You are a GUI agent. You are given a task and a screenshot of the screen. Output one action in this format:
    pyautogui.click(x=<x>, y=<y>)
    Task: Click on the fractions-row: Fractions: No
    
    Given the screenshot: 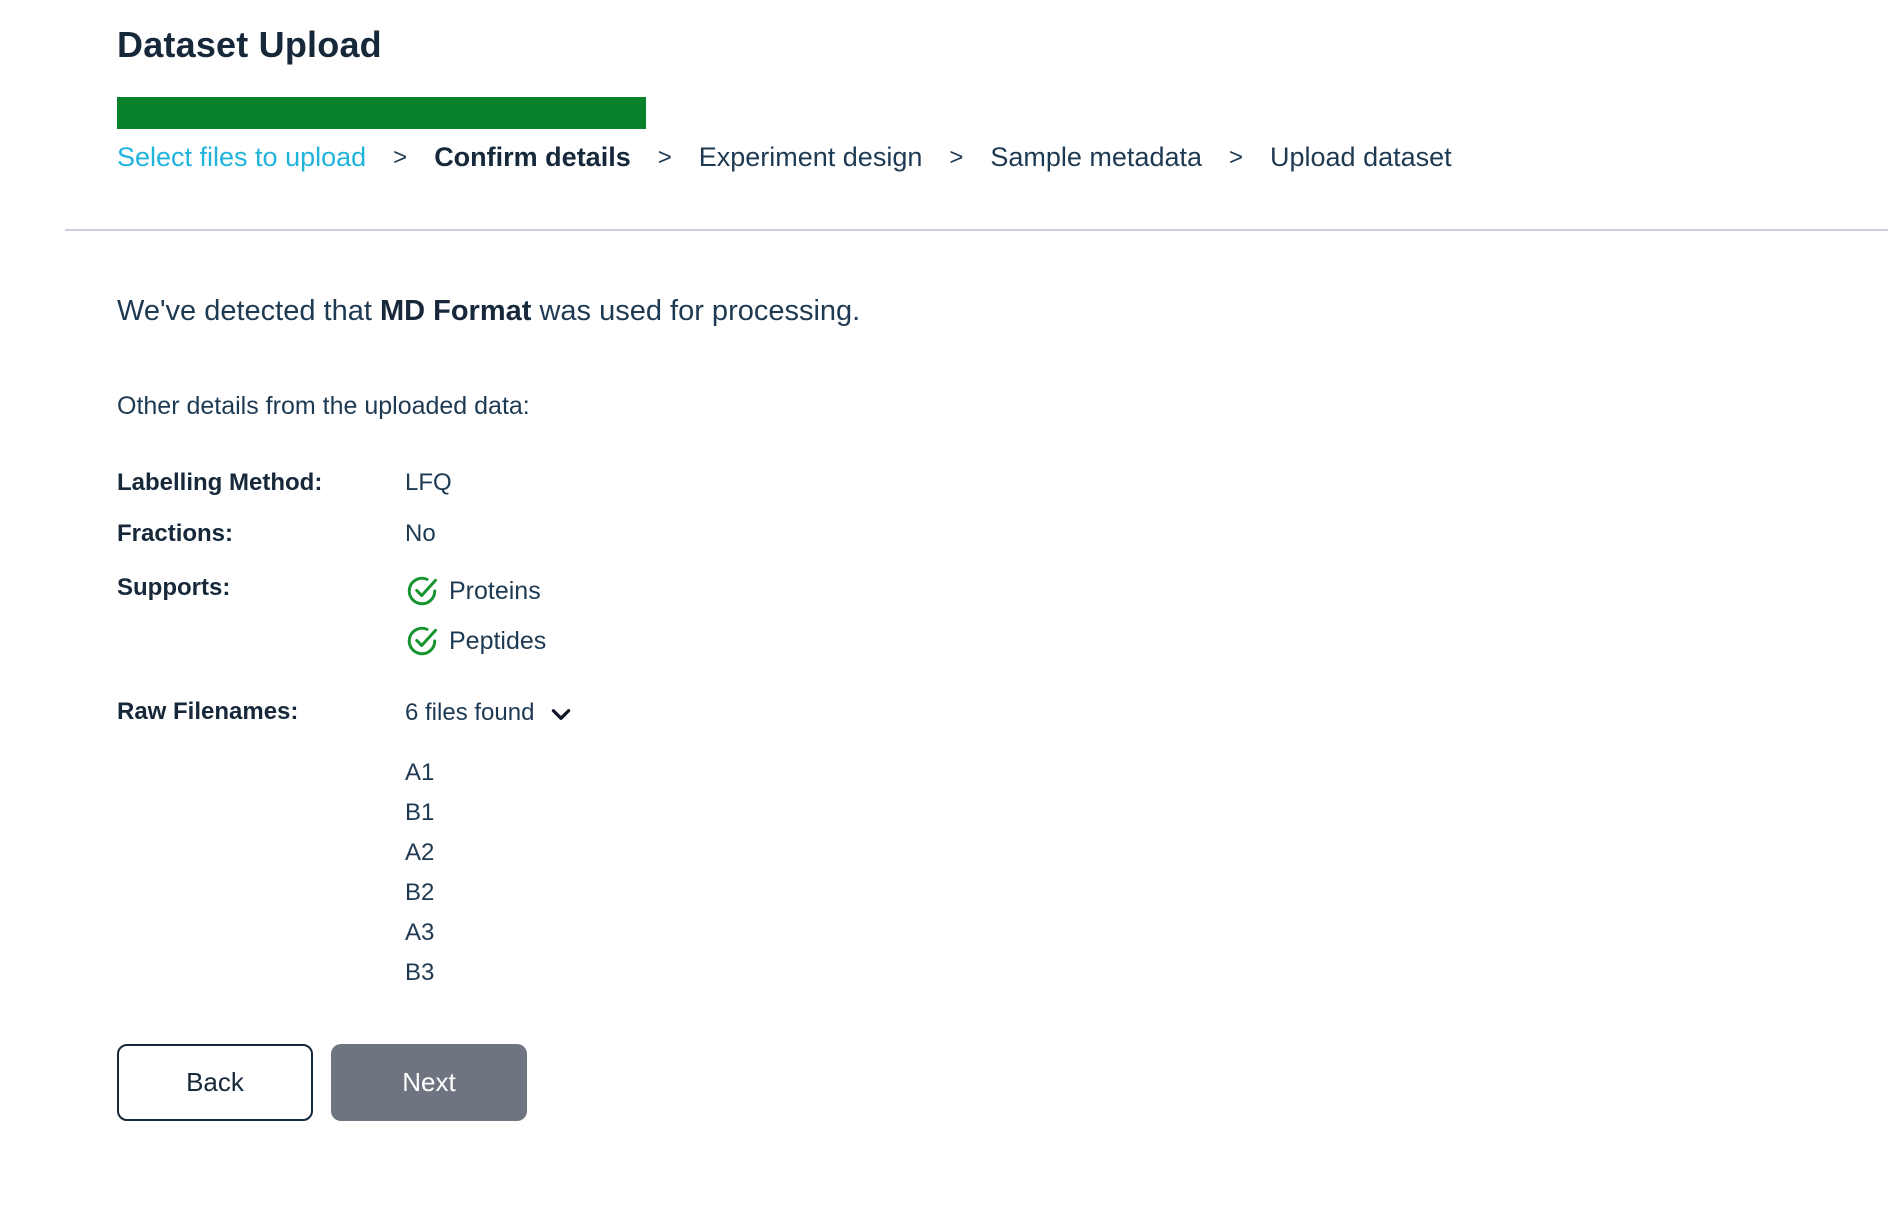 What is the action you would take?
    pyautogui.click(x=982, y=534)
    